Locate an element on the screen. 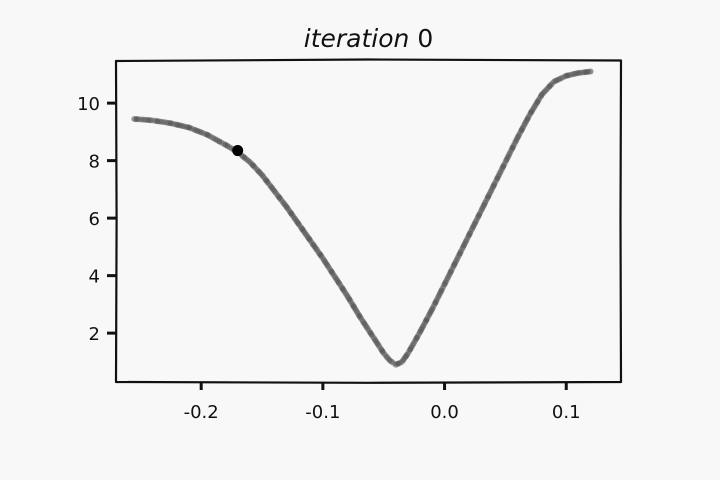  y-axis: 2 4 6 8 10 is located at coordinates (96, 219).